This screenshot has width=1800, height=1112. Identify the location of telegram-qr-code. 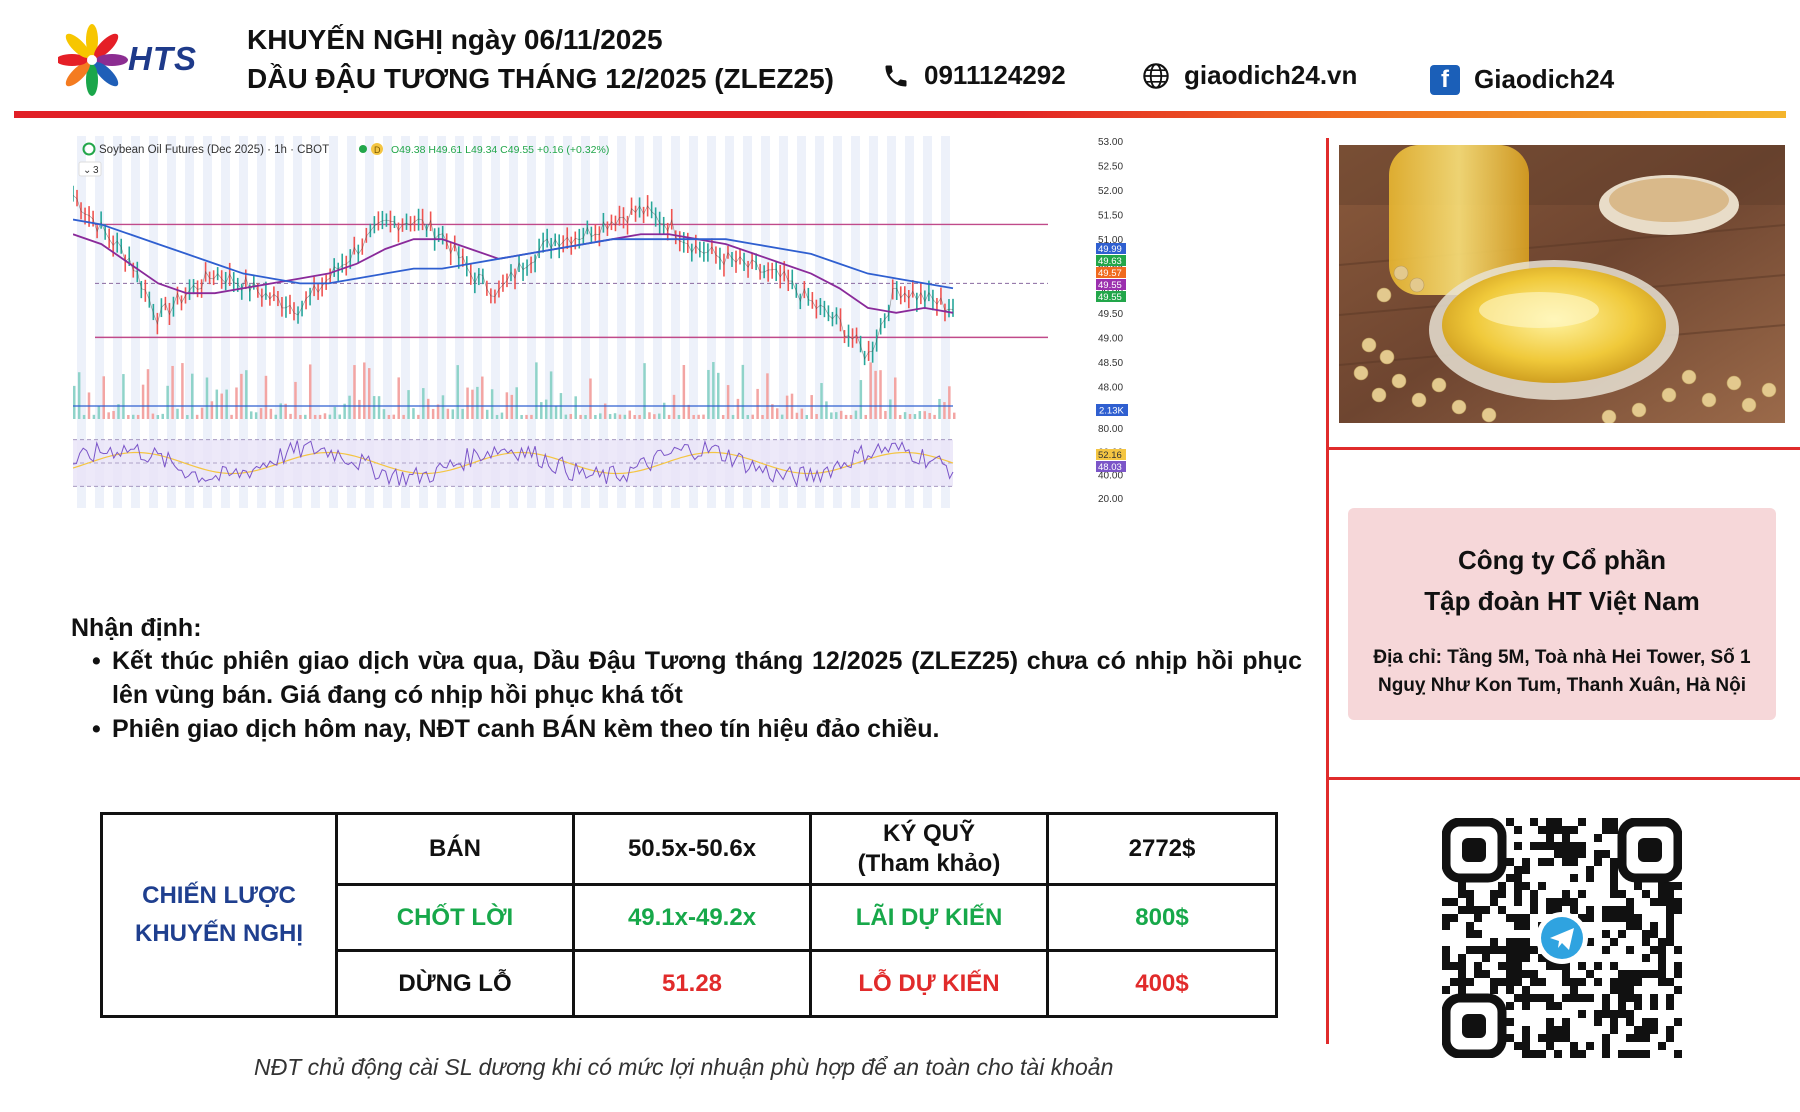
(1562, 938).